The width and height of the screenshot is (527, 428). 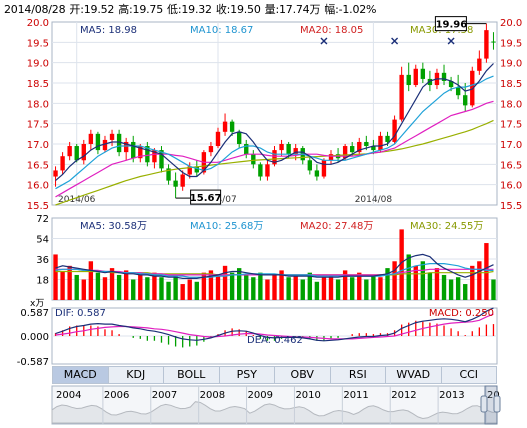 I want to click on timeline-year-label: 2004, so click(x=68, y=395).